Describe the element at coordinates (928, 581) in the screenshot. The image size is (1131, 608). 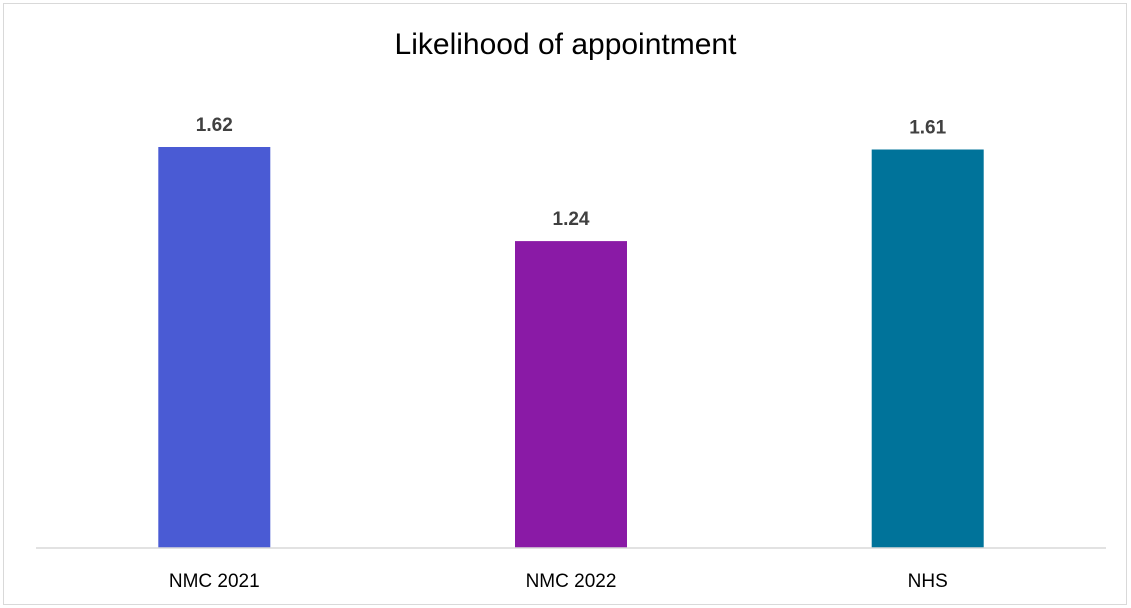
I see `x-tick-label: NHS` at that location.